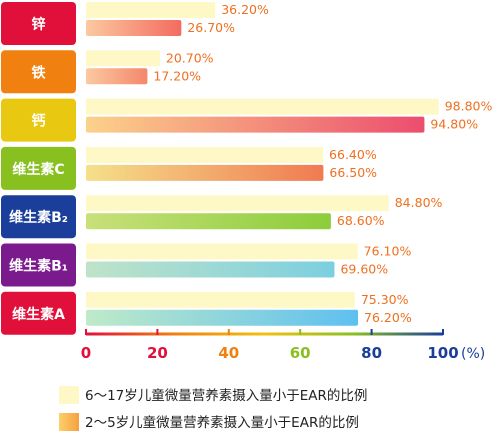  I want to click on value-label-6-17: 66.40%, so click(353, 154).